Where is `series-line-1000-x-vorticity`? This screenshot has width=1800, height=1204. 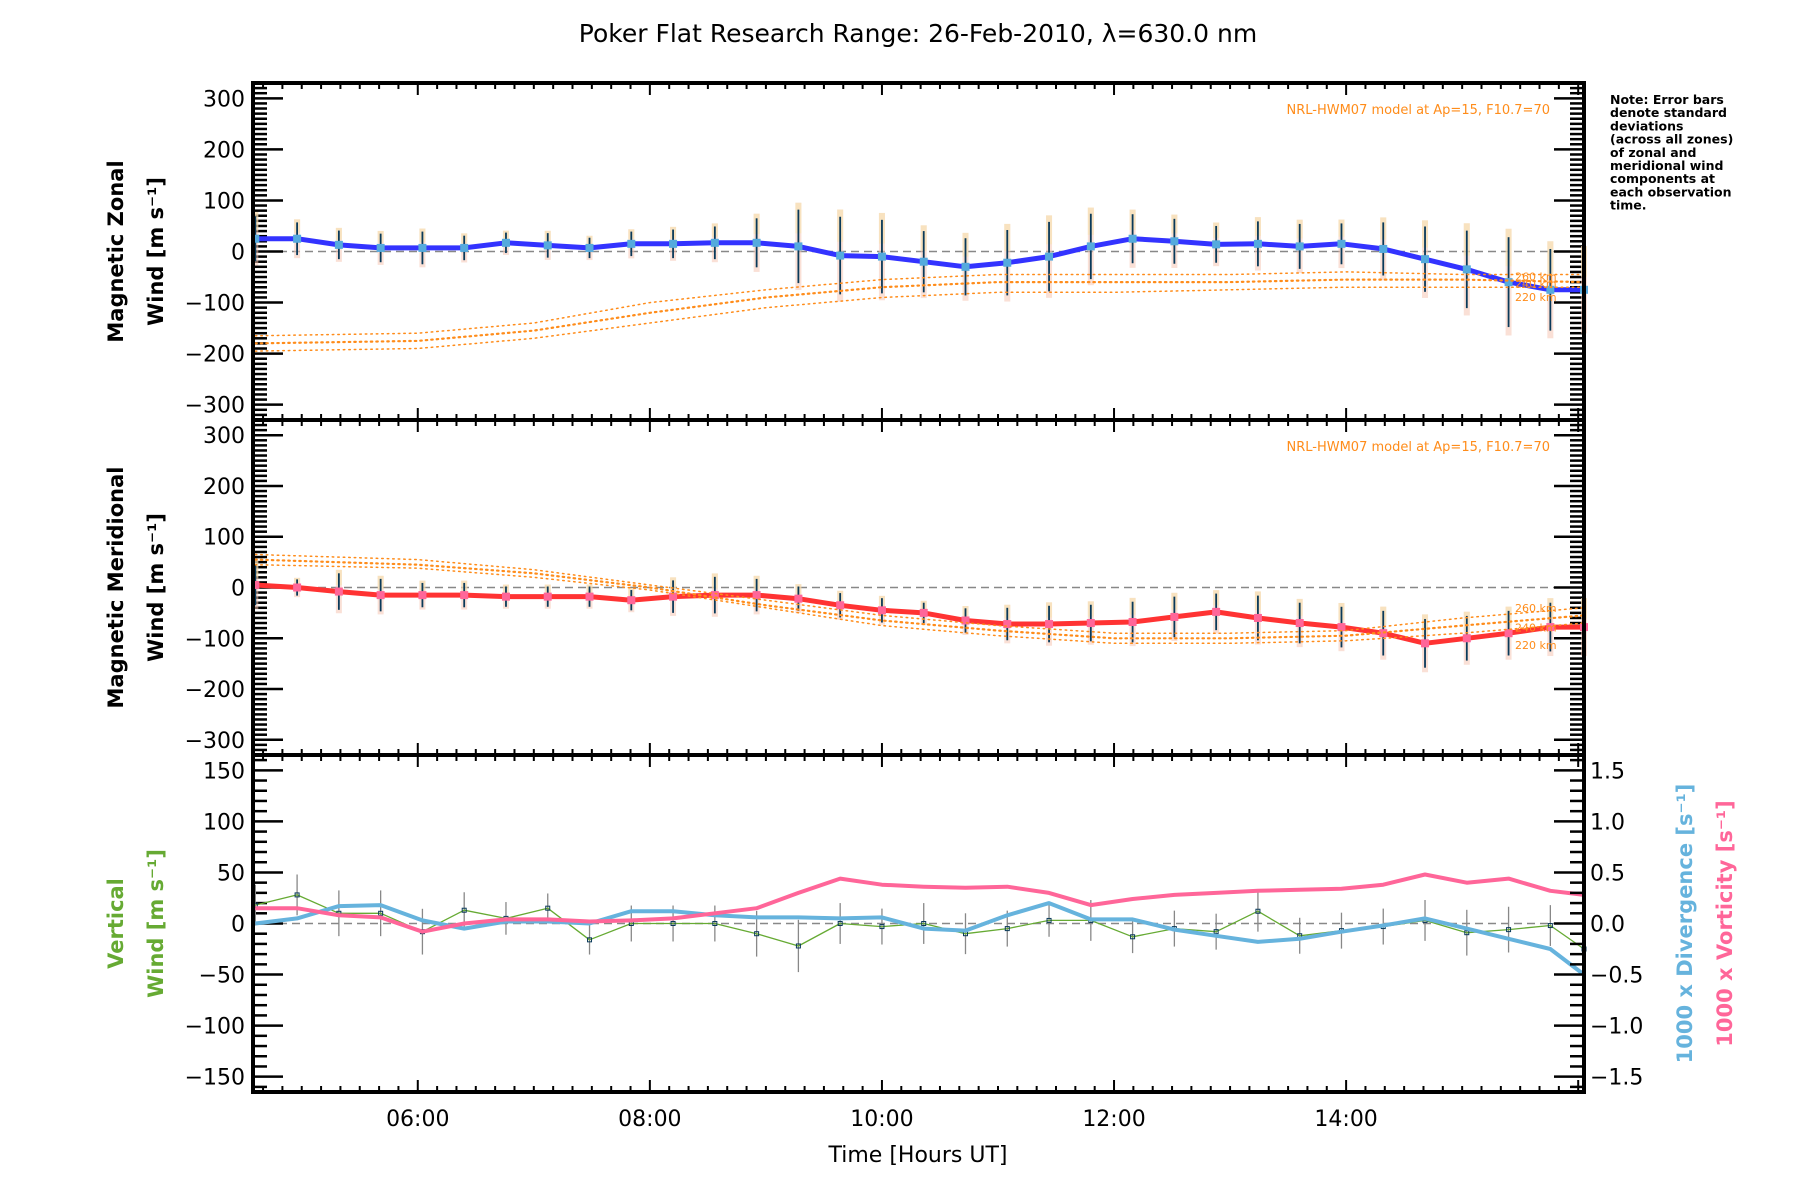
series-line-1000-x-vorticity is located at coordinates (920, 903).